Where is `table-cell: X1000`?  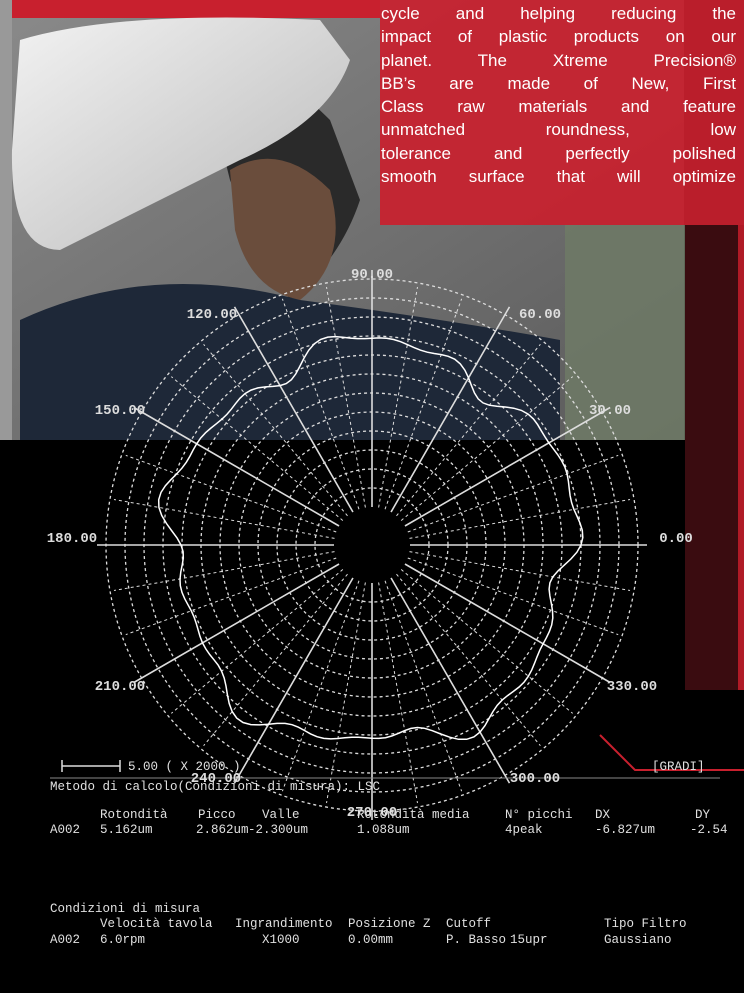
table-cell: X1000 is located at coordinates (281, 940).